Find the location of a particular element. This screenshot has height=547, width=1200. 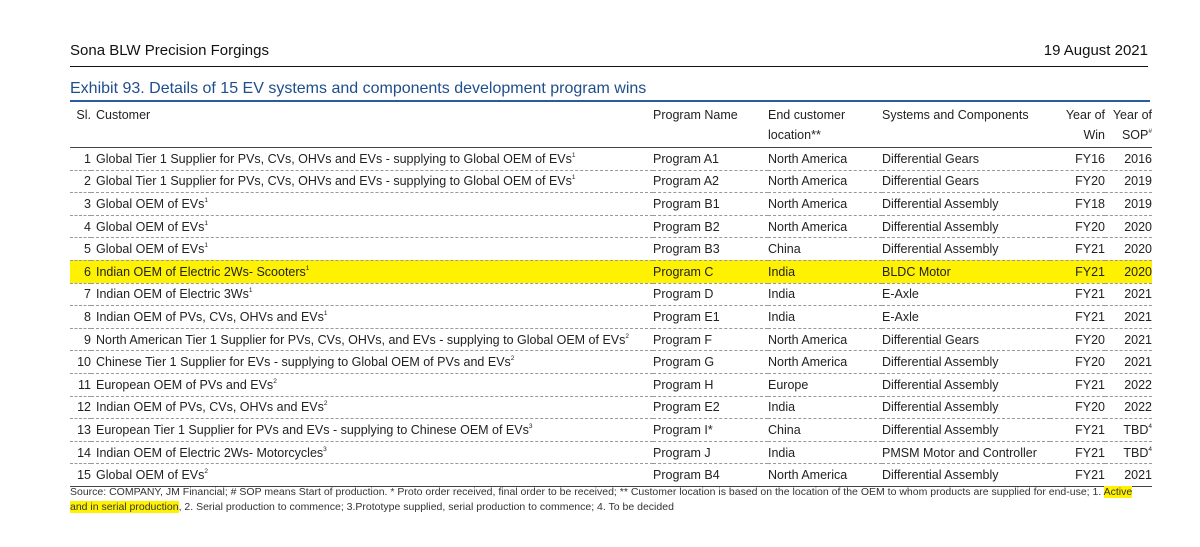

col-header-year-of-win: Year of Win is located at coordinates (1085, 125).